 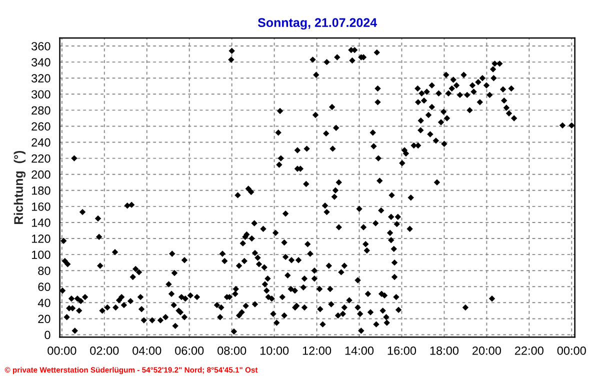 I want to click on x-tick-label: 02:00, so click(x=104, y=350).